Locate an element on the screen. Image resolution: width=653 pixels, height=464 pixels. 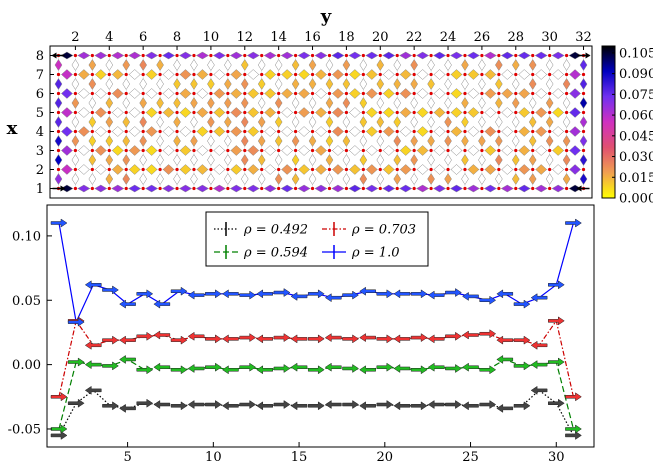
lattice-x-tick-label: 14 is located at coordinates (278, 37).